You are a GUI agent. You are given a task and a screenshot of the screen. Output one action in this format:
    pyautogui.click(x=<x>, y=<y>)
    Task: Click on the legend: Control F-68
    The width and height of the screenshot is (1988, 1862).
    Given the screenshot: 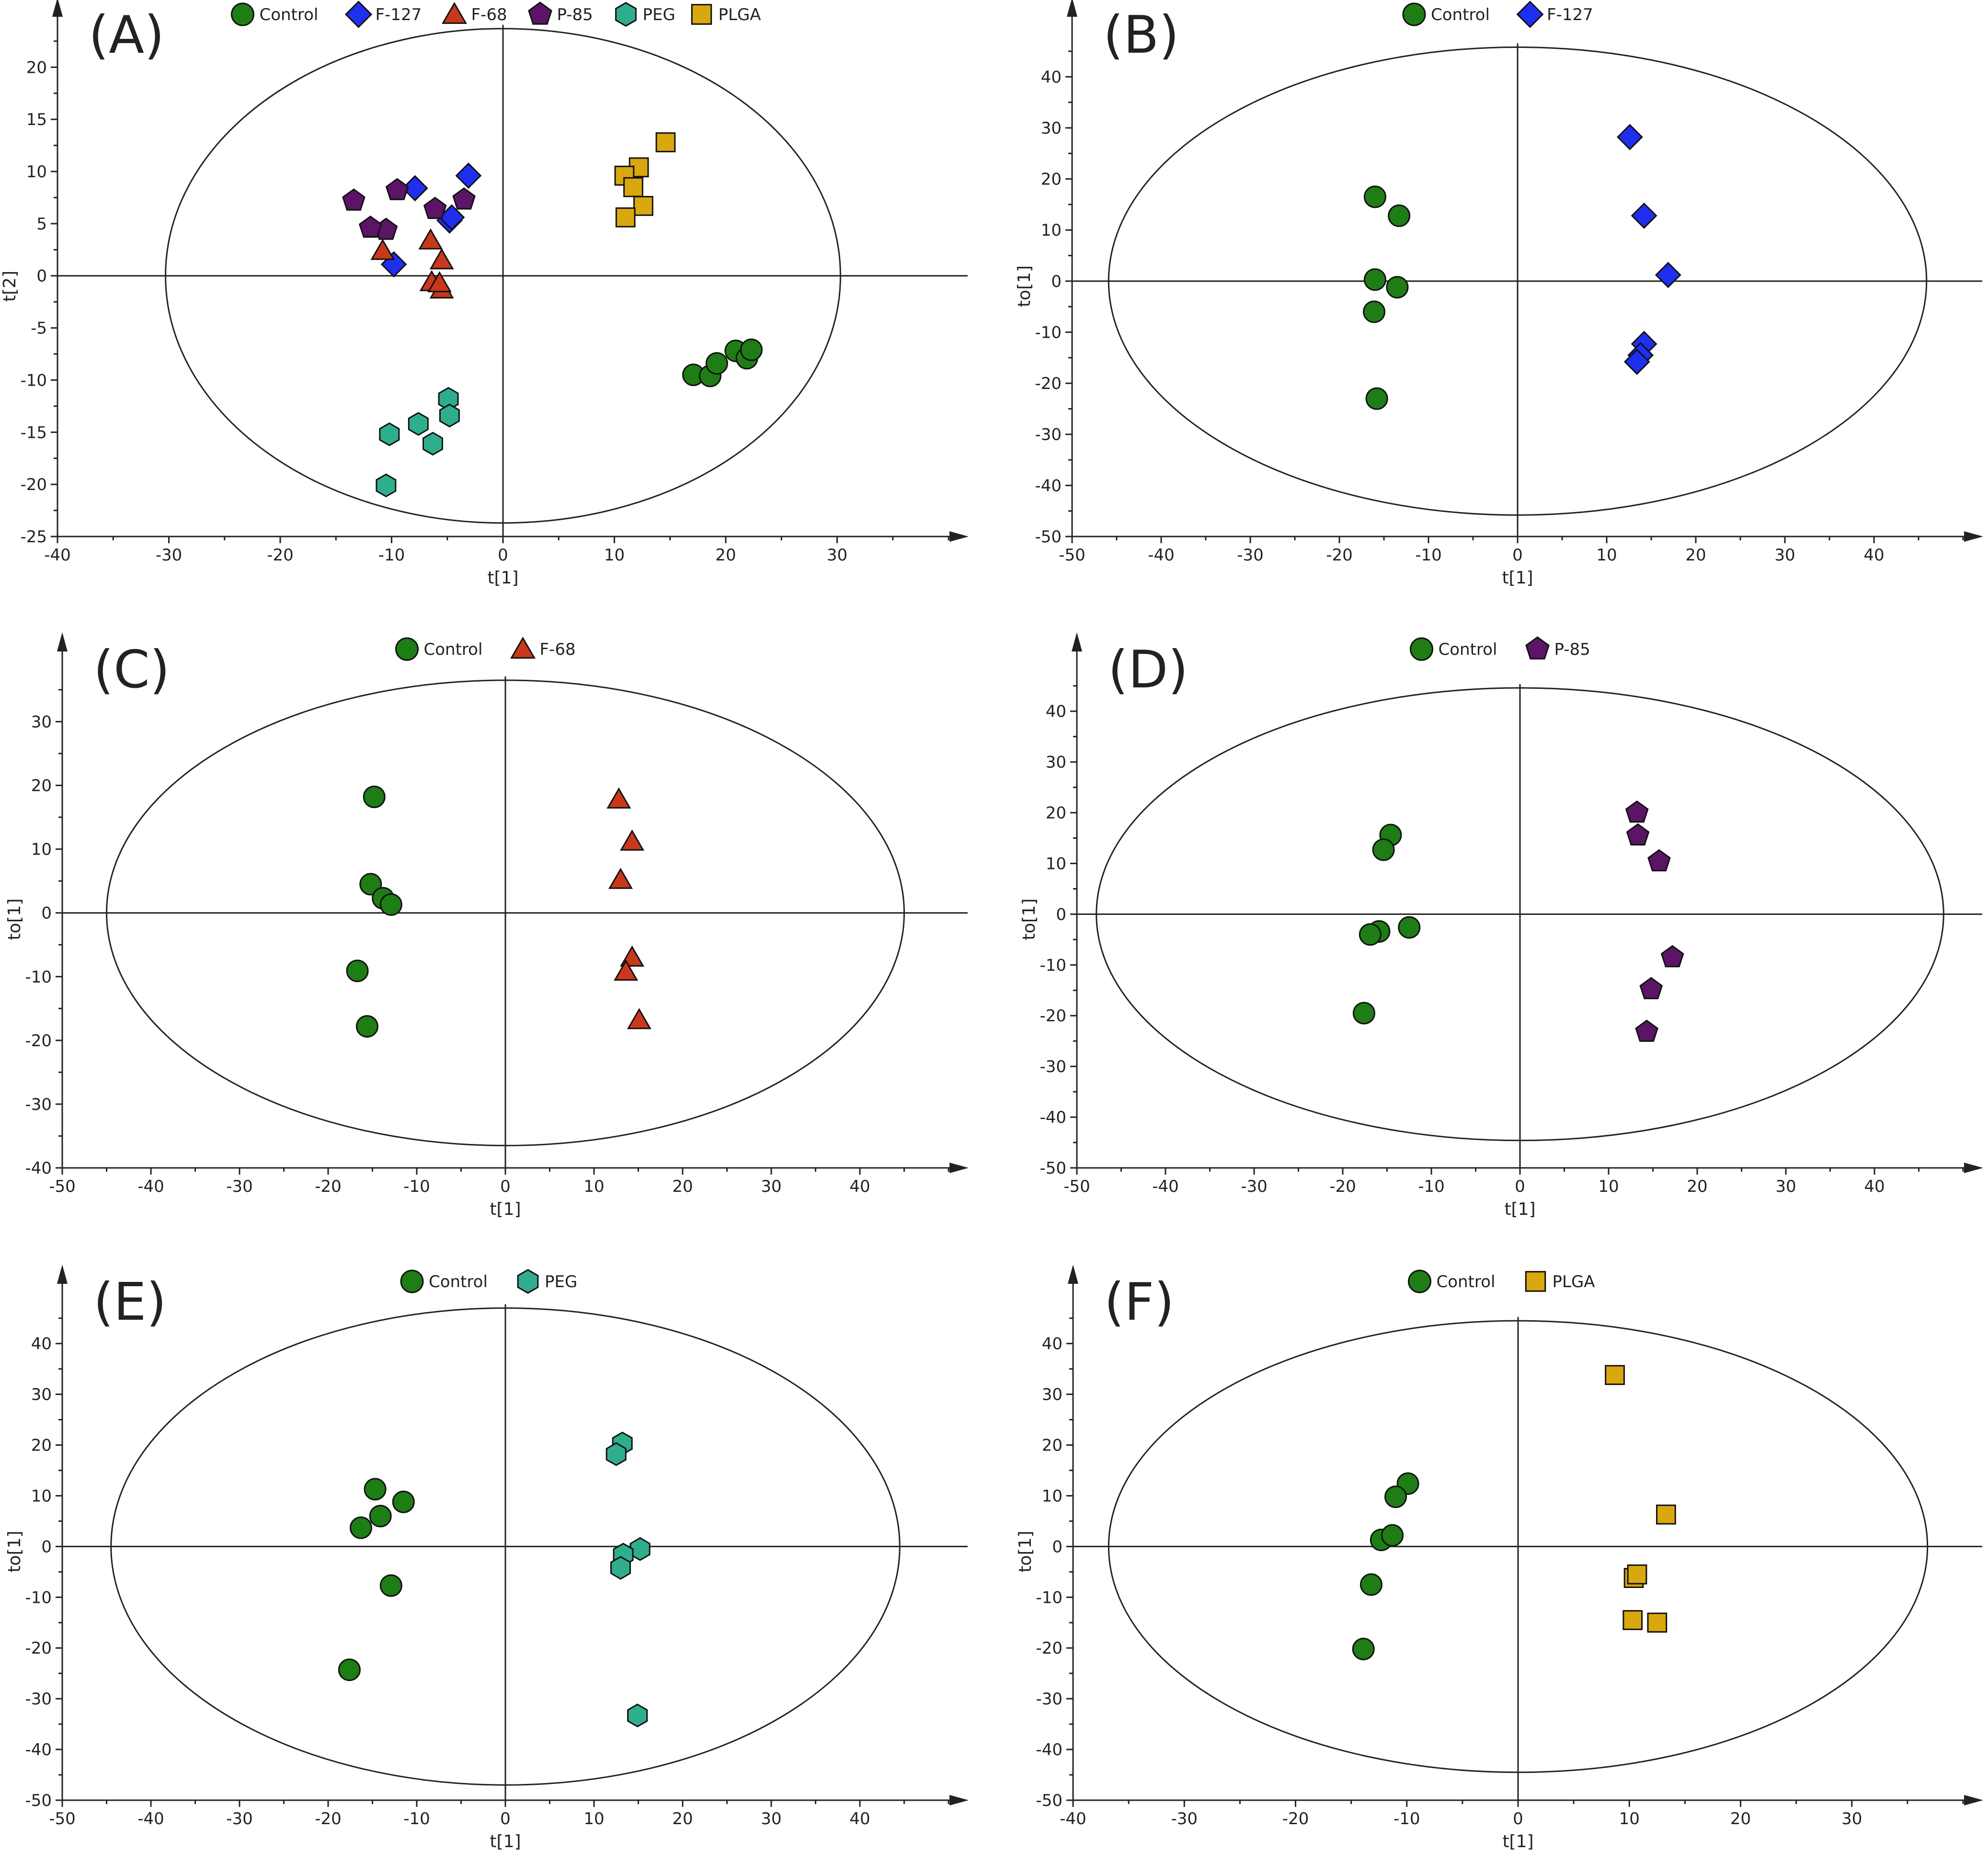 What is the action you would take?
    pyautogui.click(x=485, y=648)
    